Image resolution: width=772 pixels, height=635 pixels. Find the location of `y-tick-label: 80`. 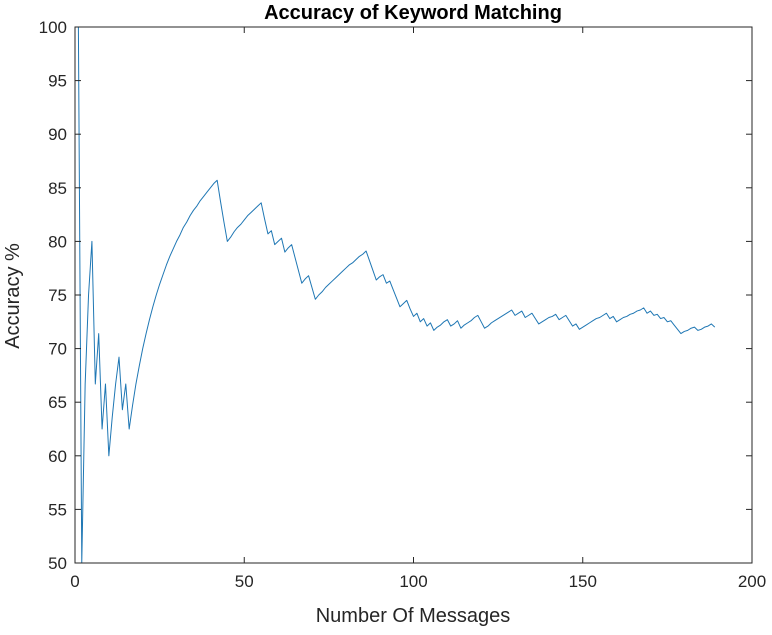

y-tick-label: 80 is located at coordinates (57, 241).